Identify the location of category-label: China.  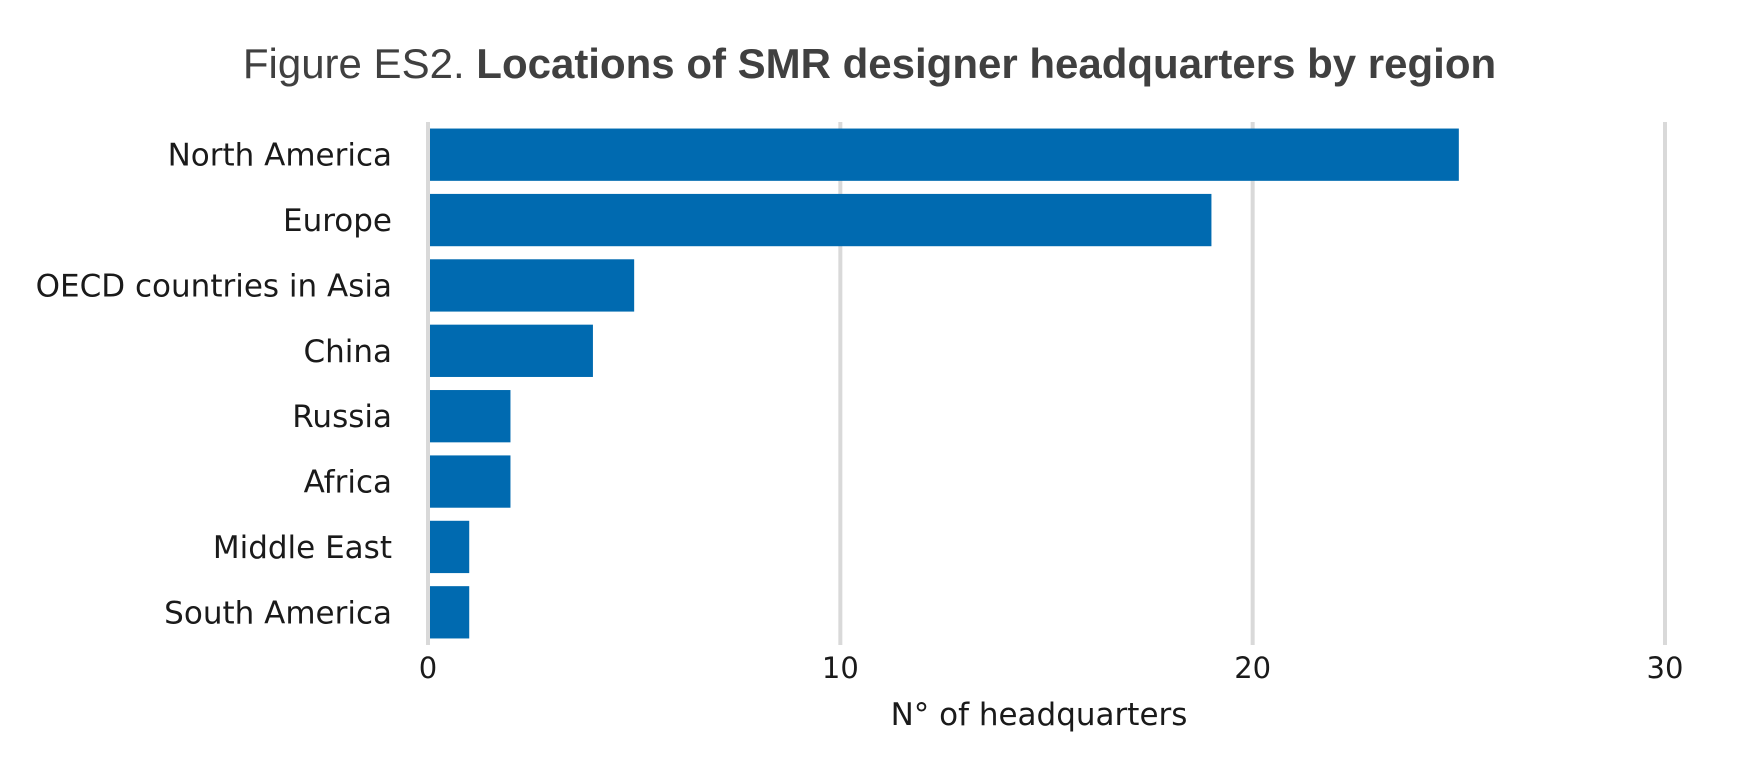
(347, 352).